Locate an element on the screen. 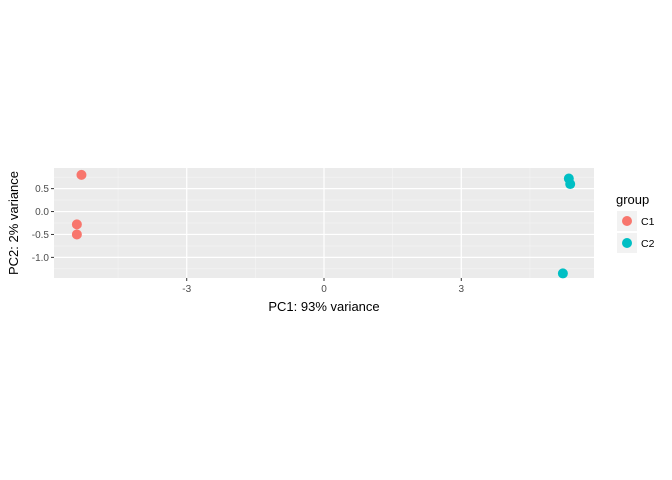 The image size is (672, 480). y-axis-title: PC2: 2% variance is located at coordinates (13, 223).